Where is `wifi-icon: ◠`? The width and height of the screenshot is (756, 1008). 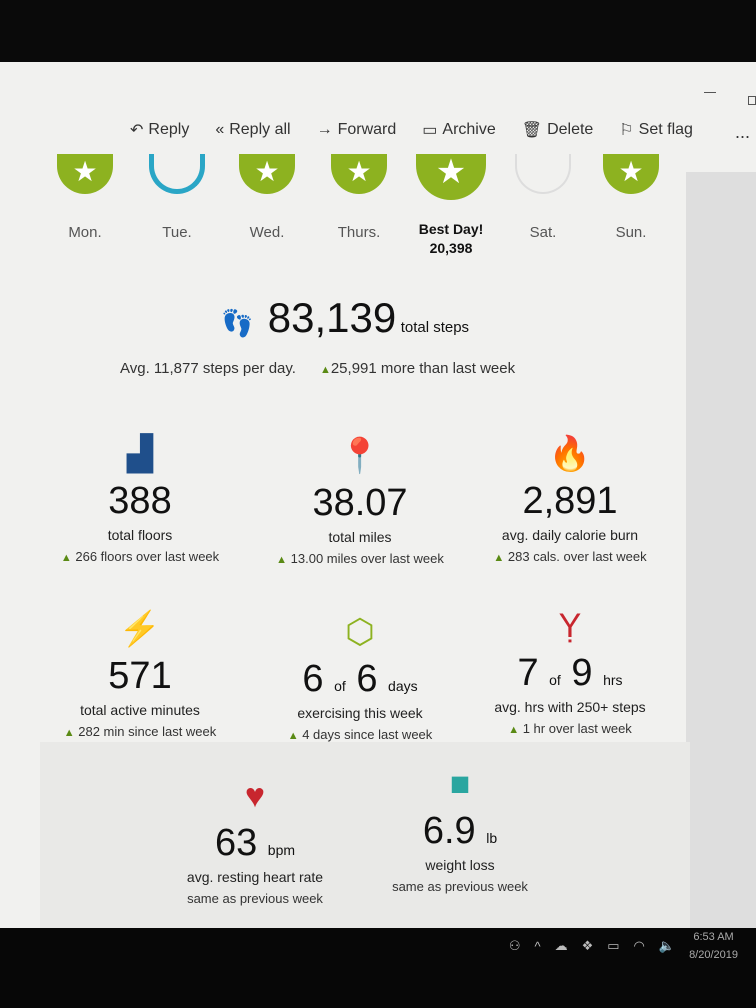 wifi-icon: ◠ is located at coordinates (639, 945).